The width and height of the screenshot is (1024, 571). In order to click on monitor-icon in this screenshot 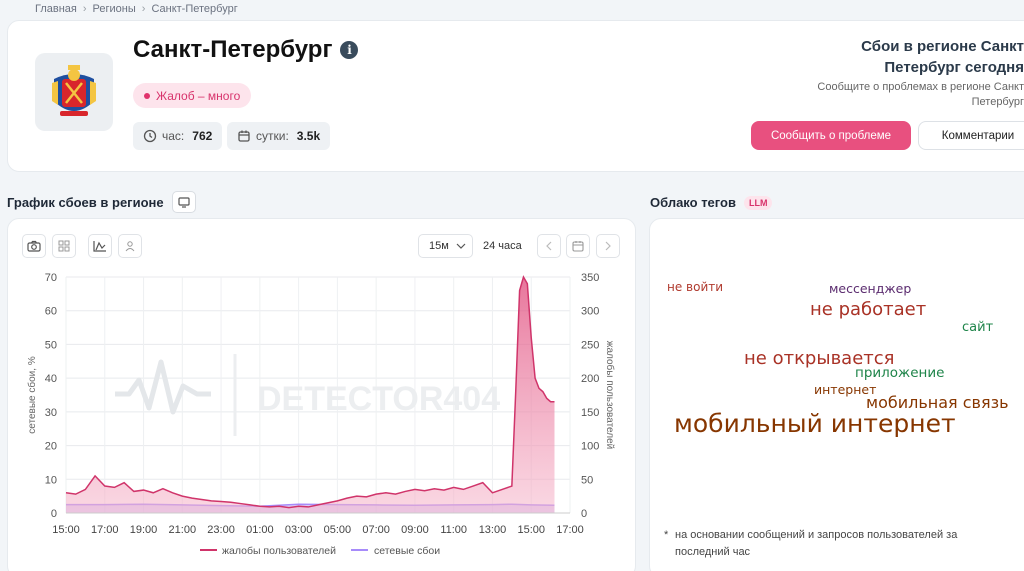, I will do `click(183, 202)`.